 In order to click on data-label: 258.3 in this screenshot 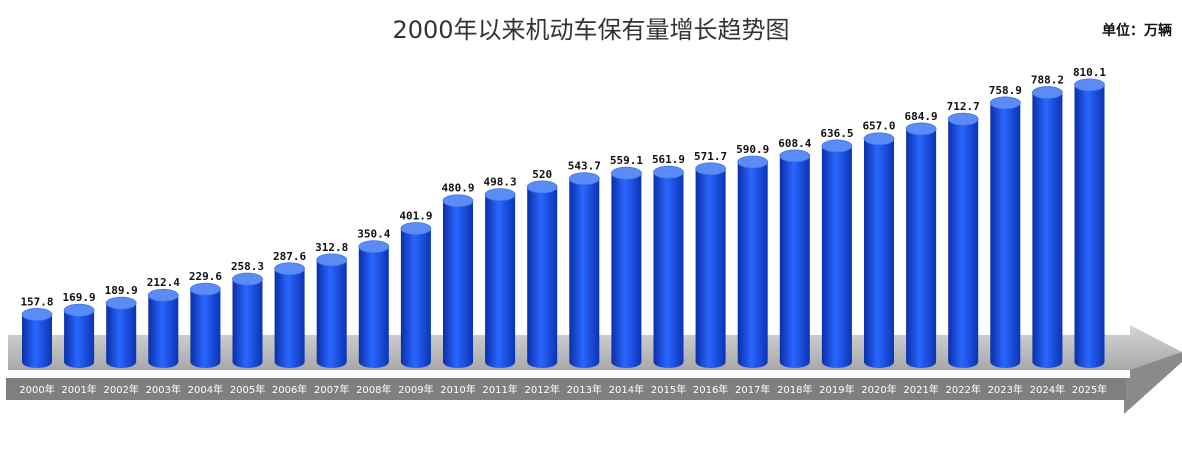, I will do `click(247, 266)`.